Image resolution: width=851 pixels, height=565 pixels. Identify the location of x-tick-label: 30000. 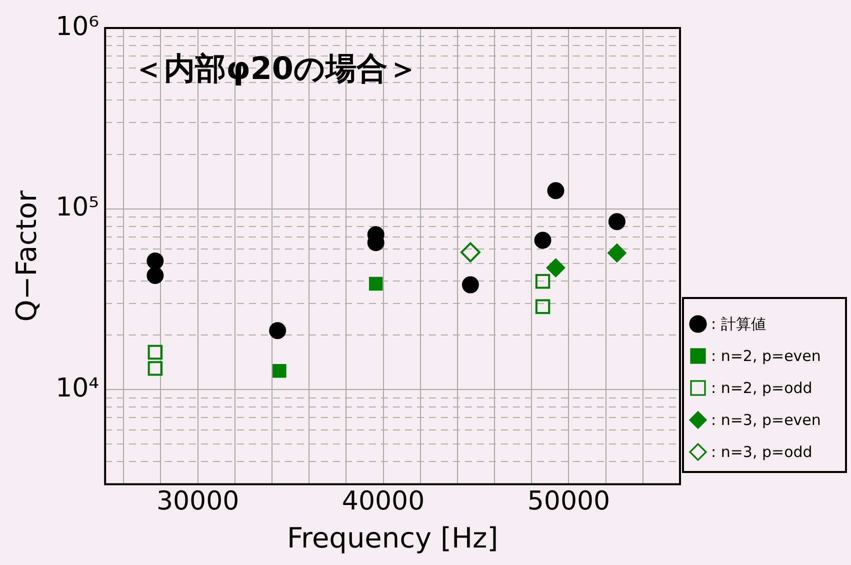
(198, 501).